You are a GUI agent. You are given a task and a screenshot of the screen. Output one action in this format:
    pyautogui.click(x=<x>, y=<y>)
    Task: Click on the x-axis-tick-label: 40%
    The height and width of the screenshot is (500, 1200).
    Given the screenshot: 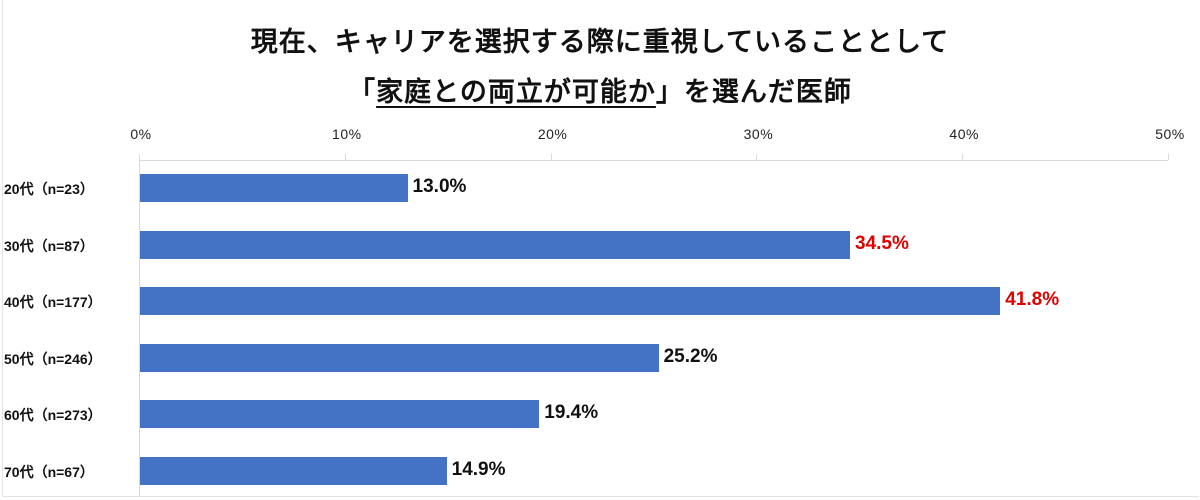 What is the action you would take?
    pyautogui.click(x=964, y=134)
    